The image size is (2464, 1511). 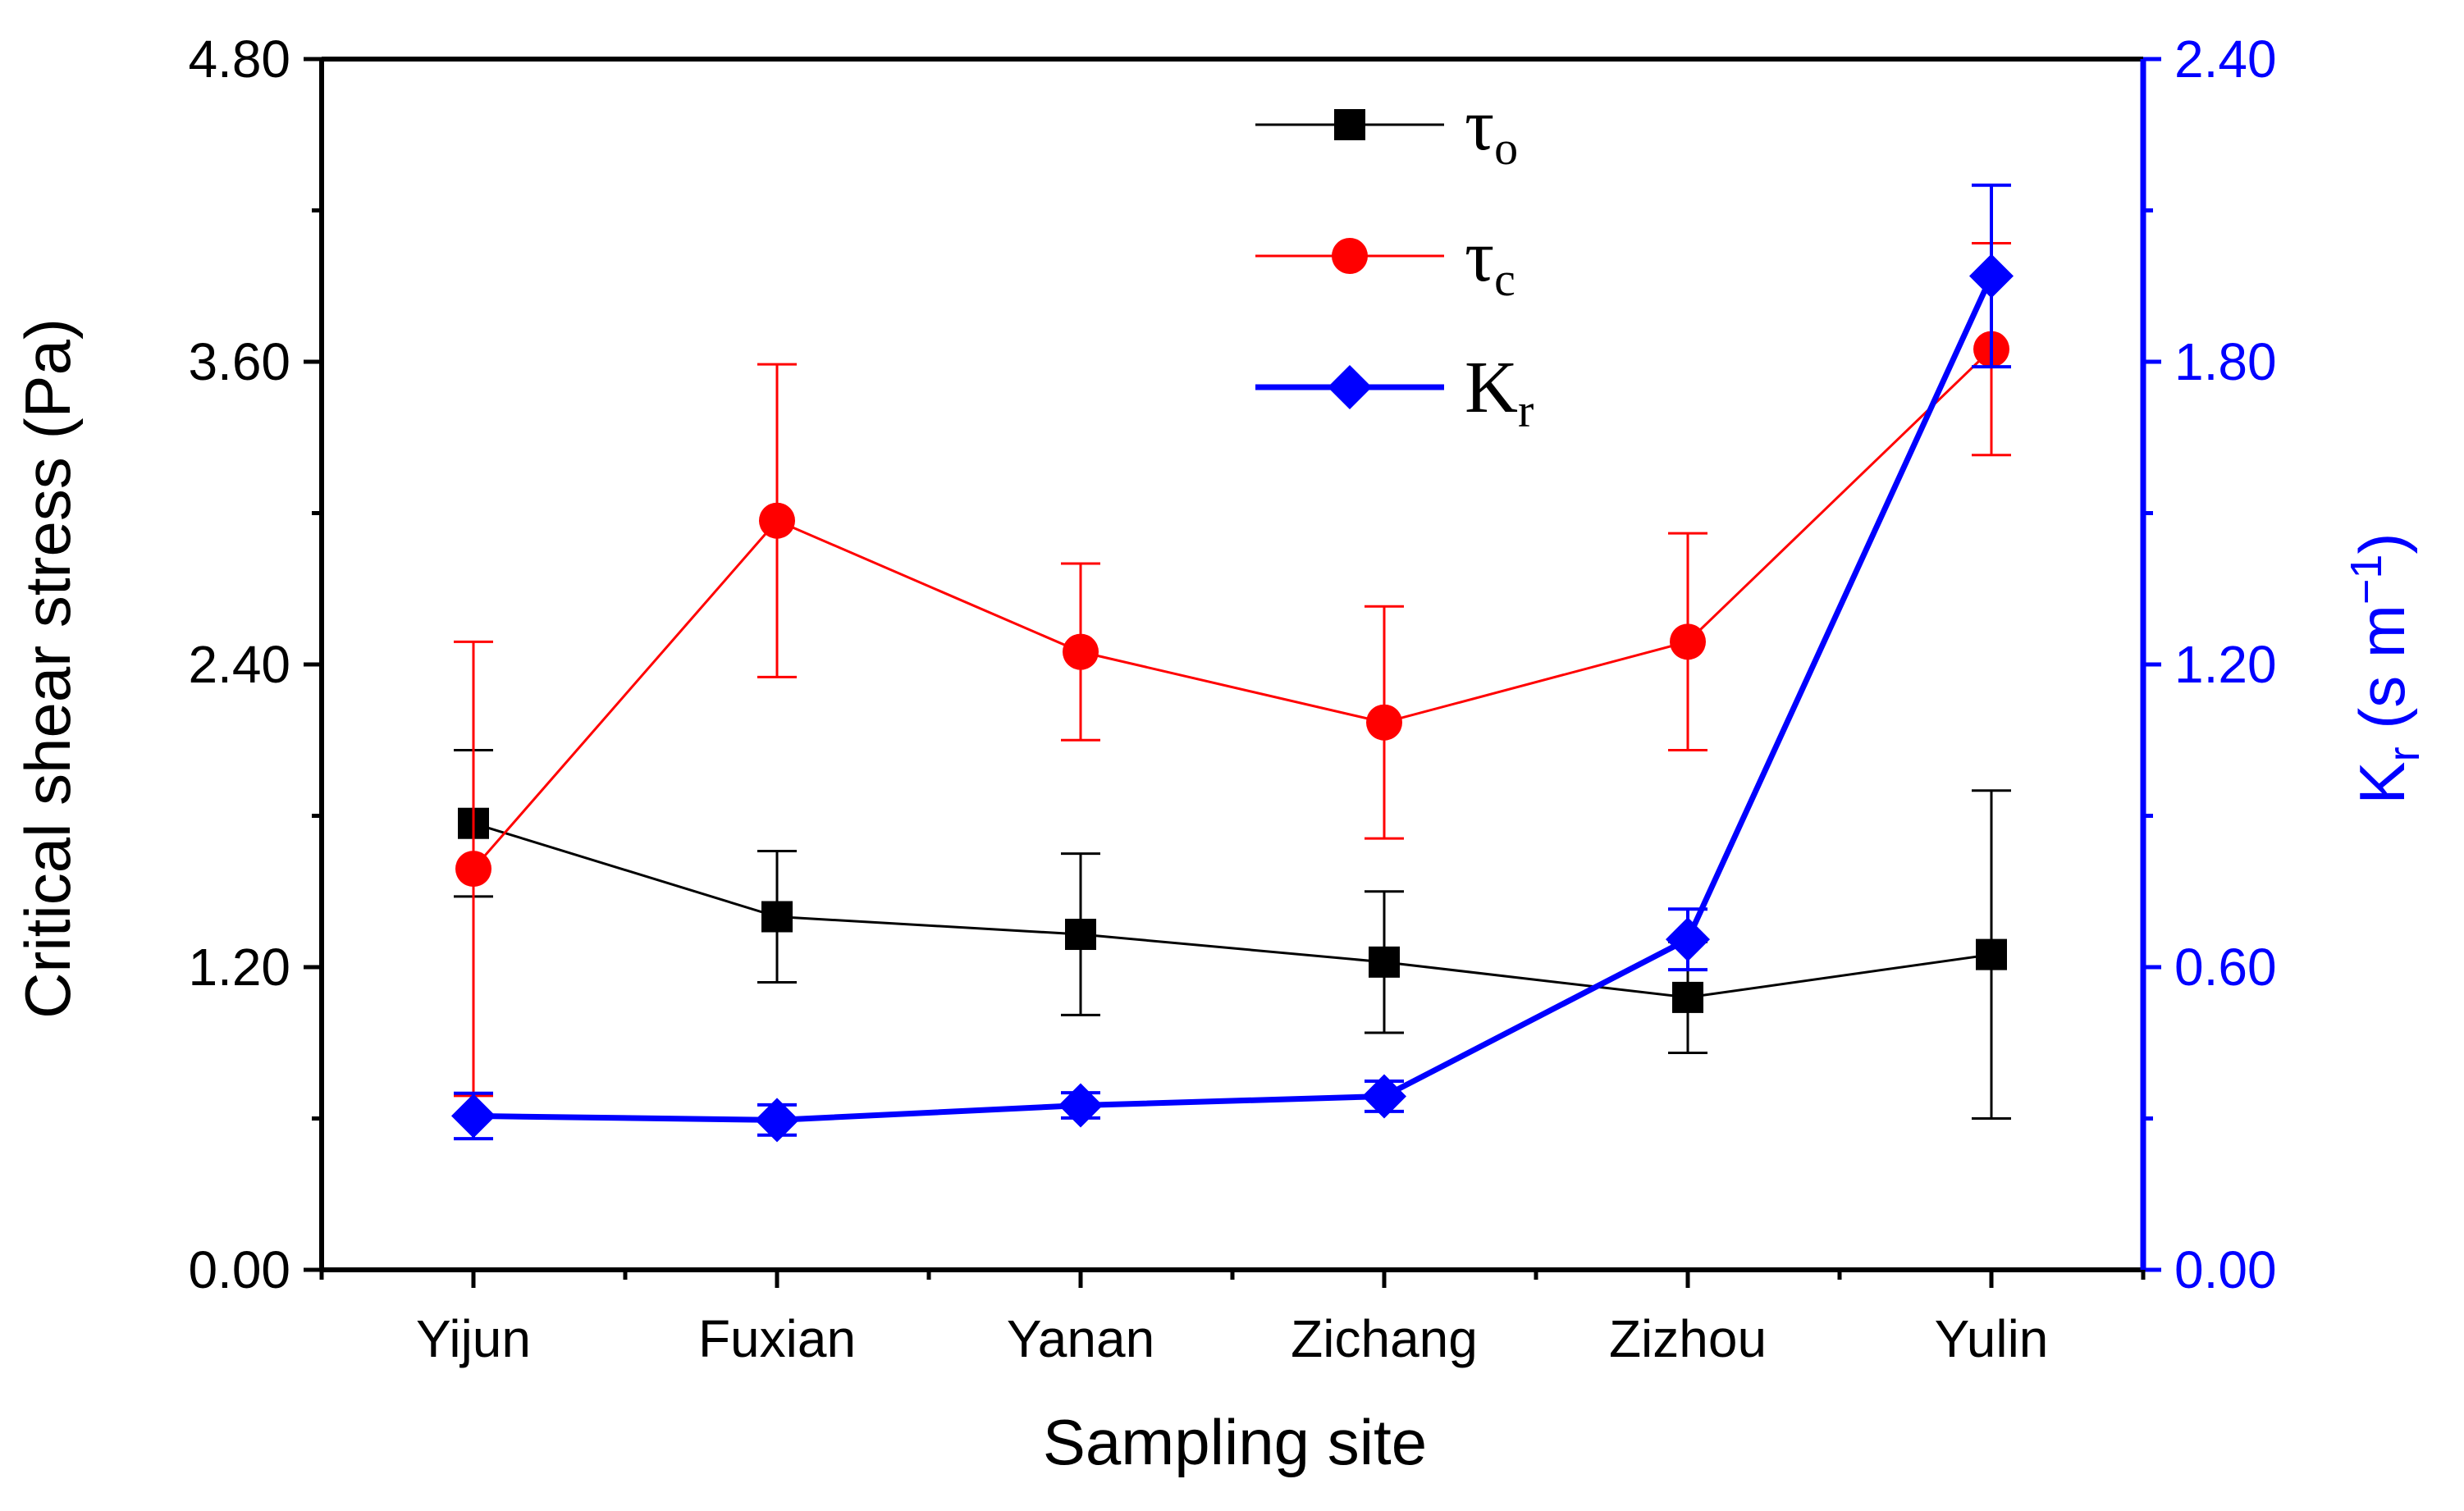 I want to click on legend-item-o: τo, so click(x=1386, y=129).